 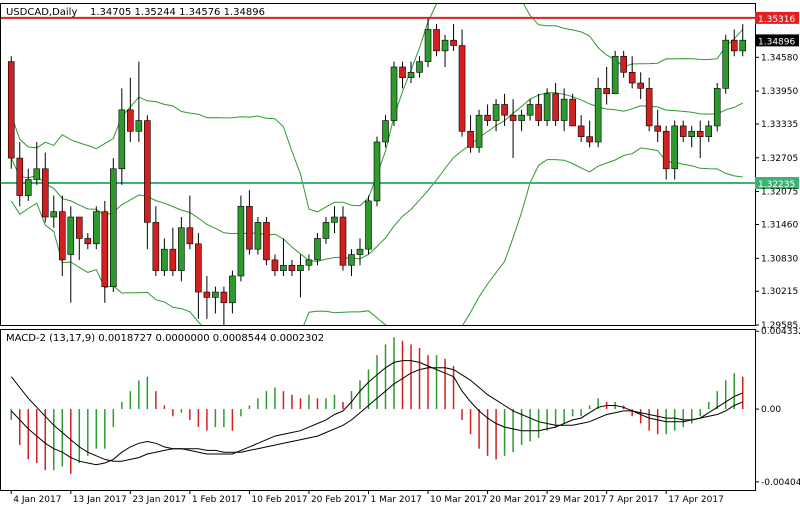 What do you see at coordinates (779, 259) in the screenshot?
I see `price-tick-label: 1.30830` at bounding box center [779, 259].